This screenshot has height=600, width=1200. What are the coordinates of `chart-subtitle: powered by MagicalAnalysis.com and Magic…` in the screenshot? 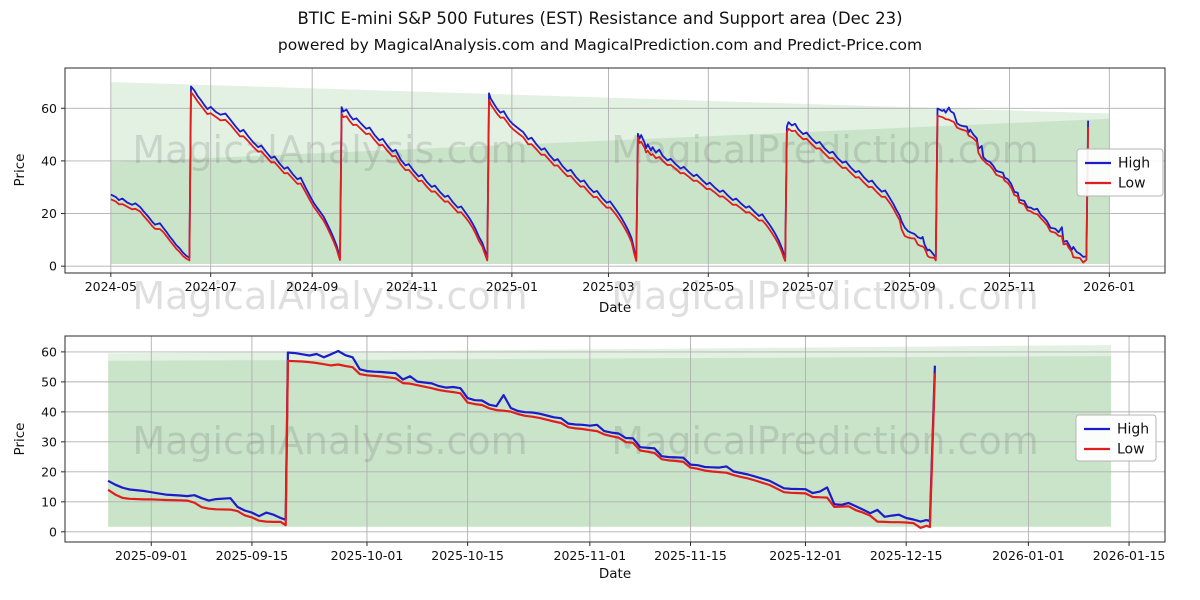 It's located at (600, 45).